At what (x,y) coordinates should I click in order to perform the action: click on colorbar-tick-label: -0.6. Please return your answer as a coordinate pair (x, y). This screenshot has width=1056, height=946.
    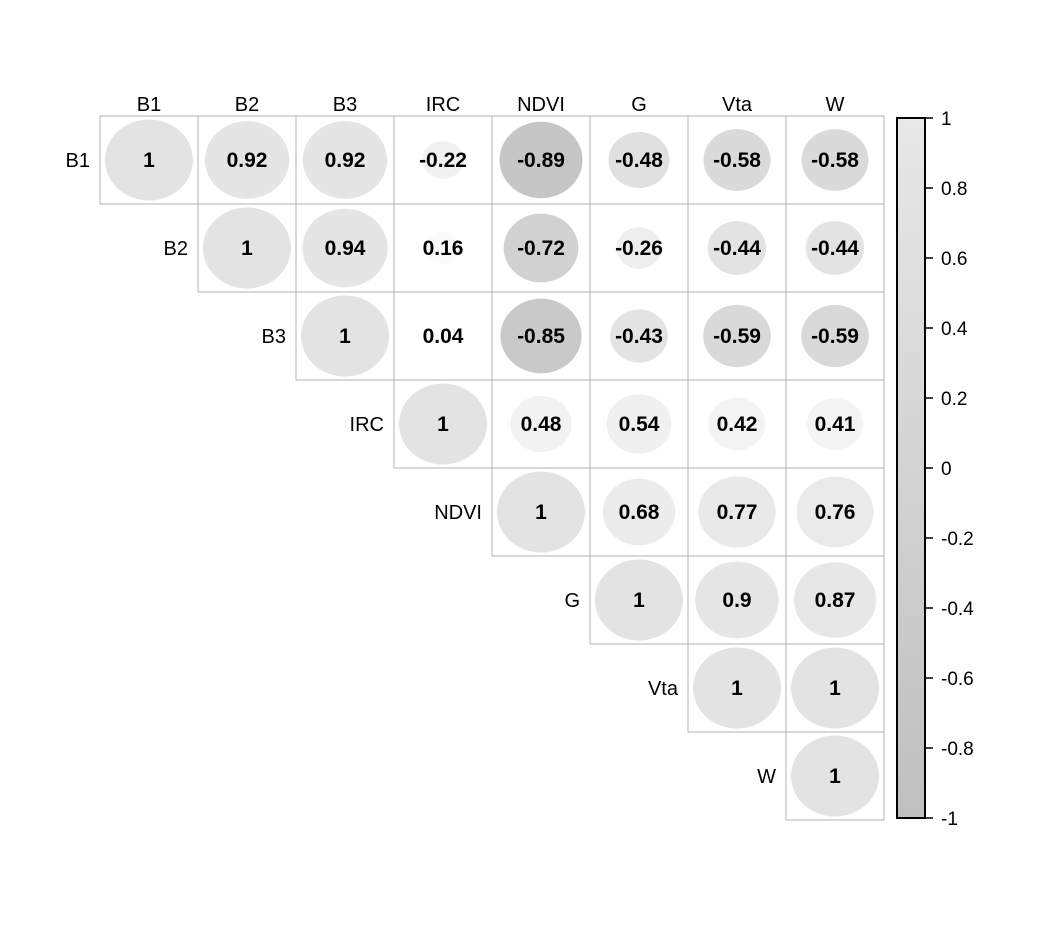
    Looking at the image, I should click on (957, 679).